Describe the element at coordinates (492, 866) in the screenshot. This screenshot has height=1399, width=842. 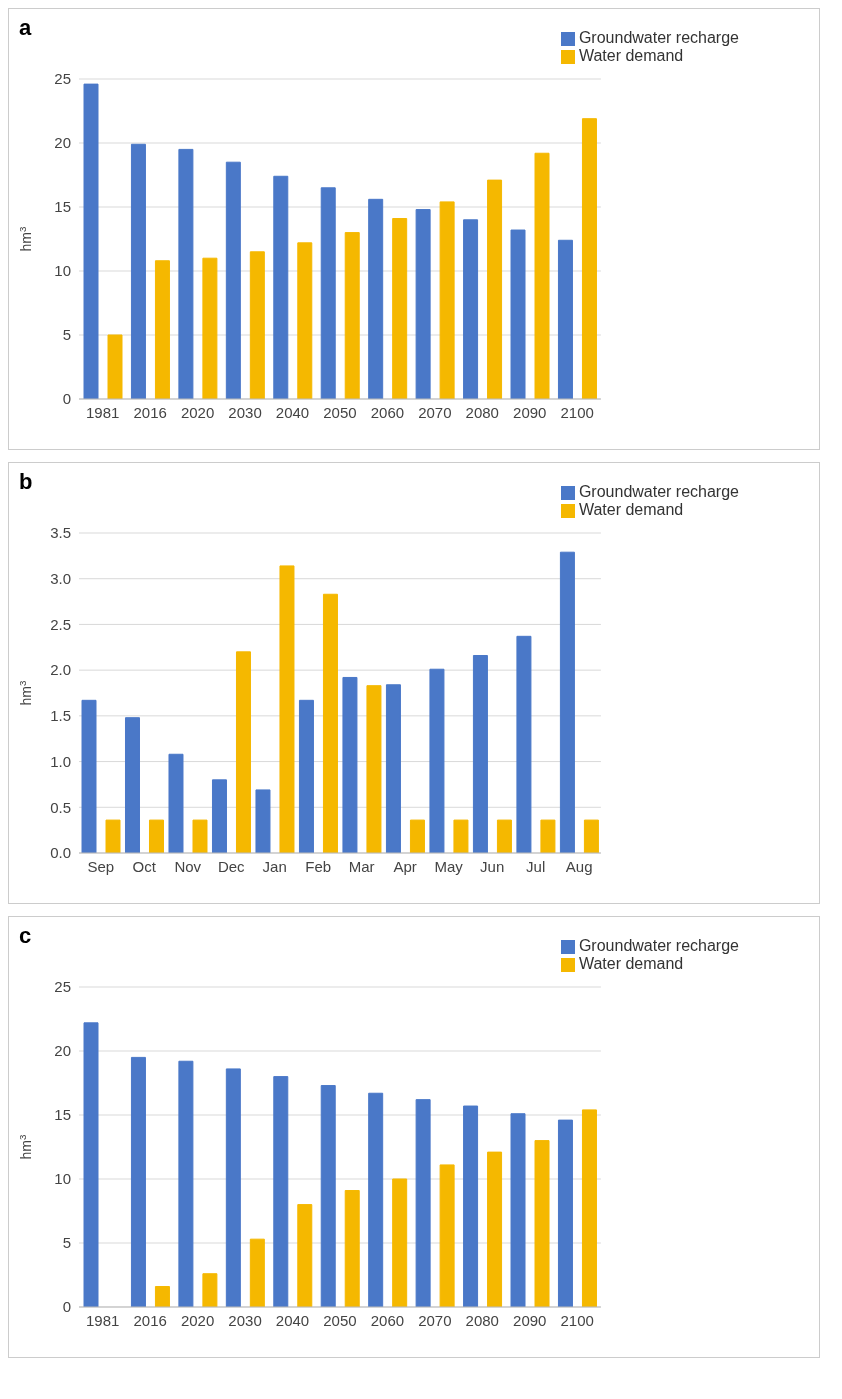
I see `x-tick-label: Jun` at that location.